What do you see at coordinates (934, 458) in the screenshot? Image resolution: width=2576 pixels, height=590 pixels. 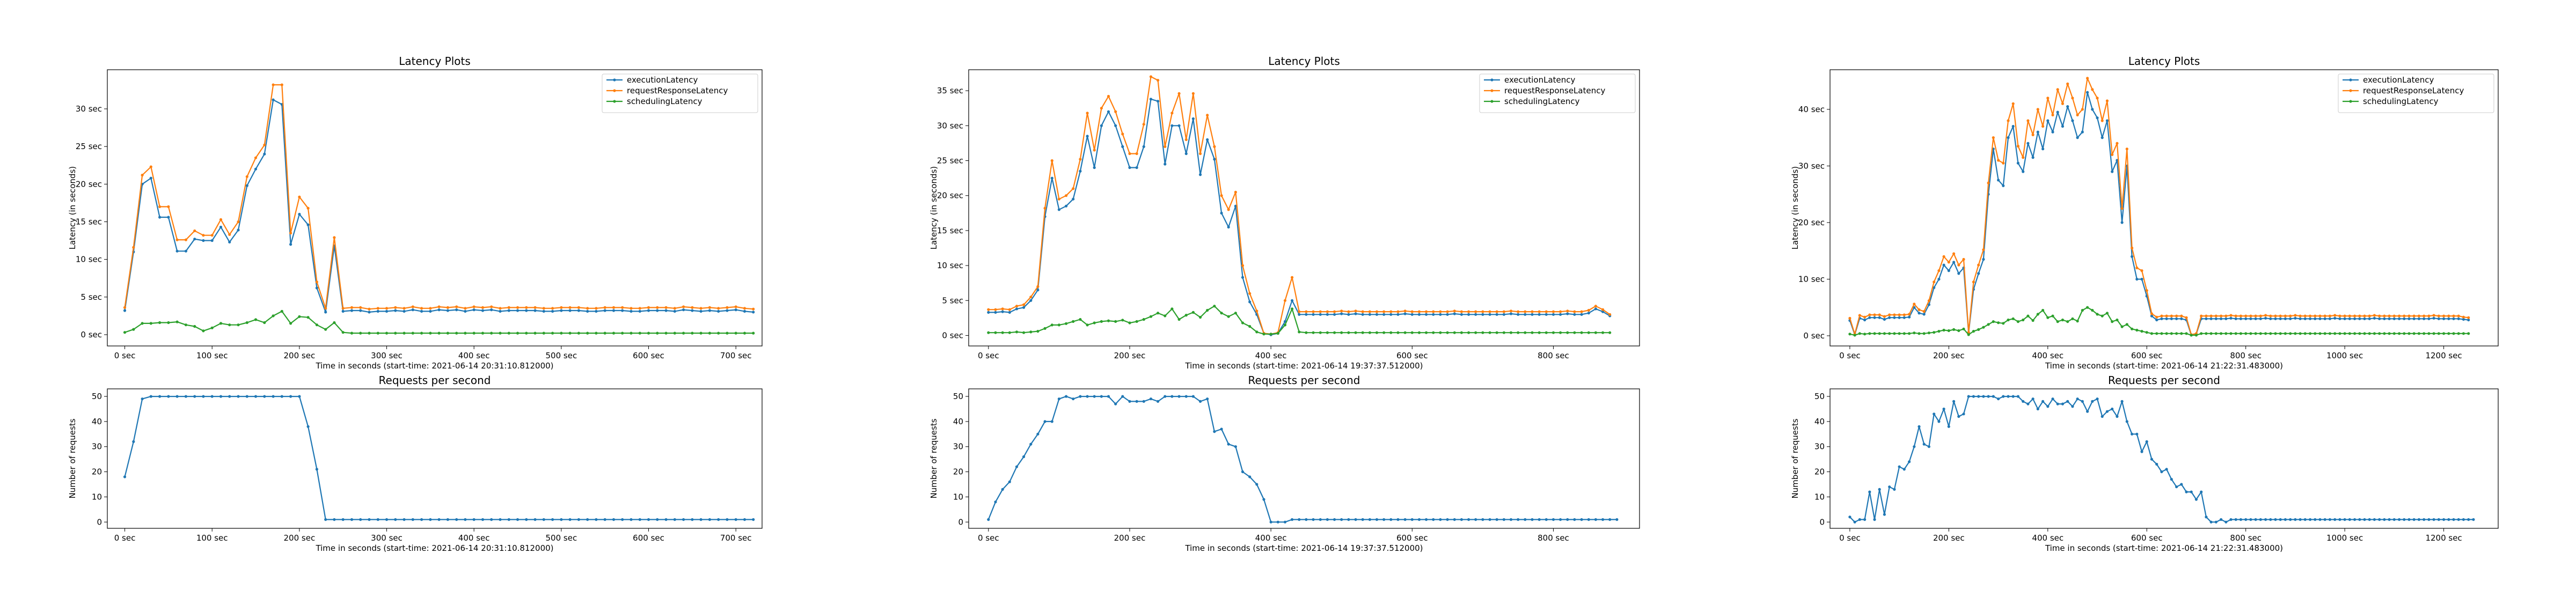 I see `y-axis-label: Number of requests` at bounding box center [934, 458].